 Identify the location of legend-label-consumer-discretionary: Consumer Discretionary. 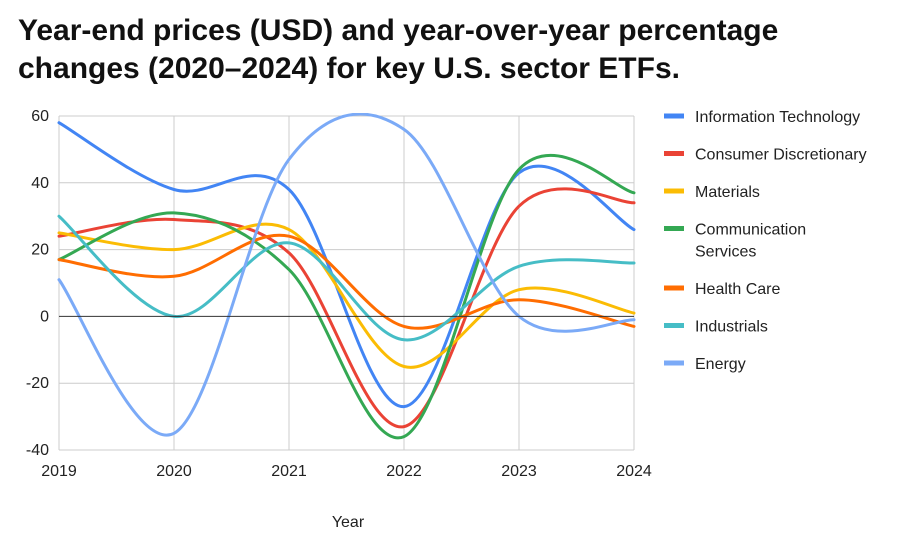
(781, 155).